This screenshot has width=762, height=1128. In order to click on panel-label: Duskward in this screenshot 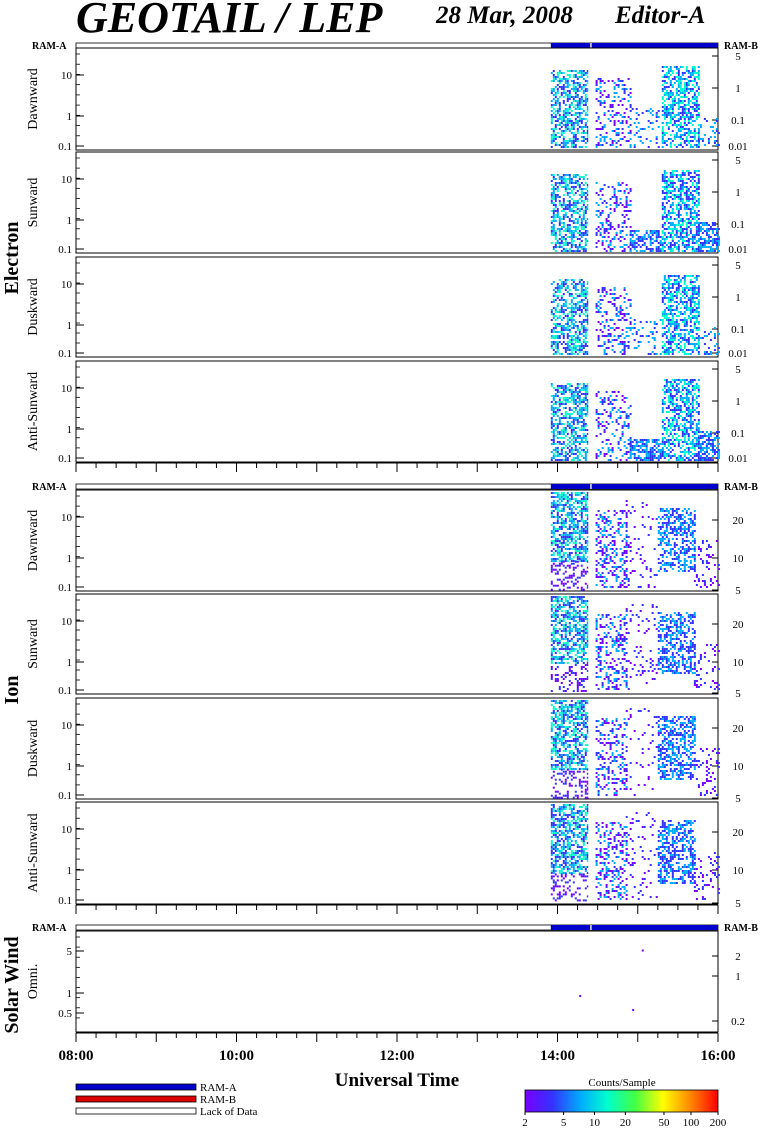, I will do `click(33, 749)`.